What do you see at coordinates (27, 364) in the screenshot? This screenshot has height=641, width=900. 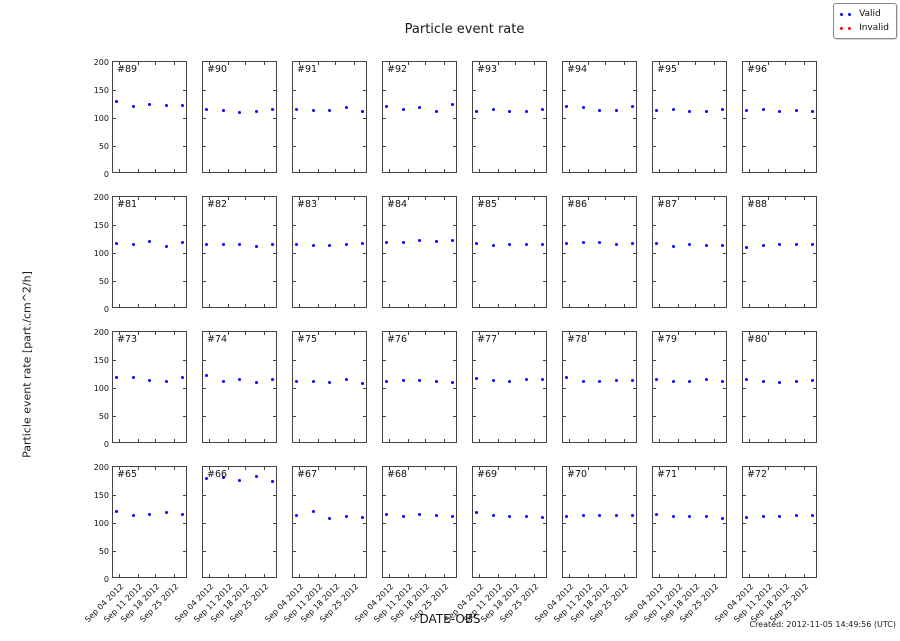 I see `y-axis-label: Particle event rate [part./cm^2/h]` at bounding box center [27, 364].